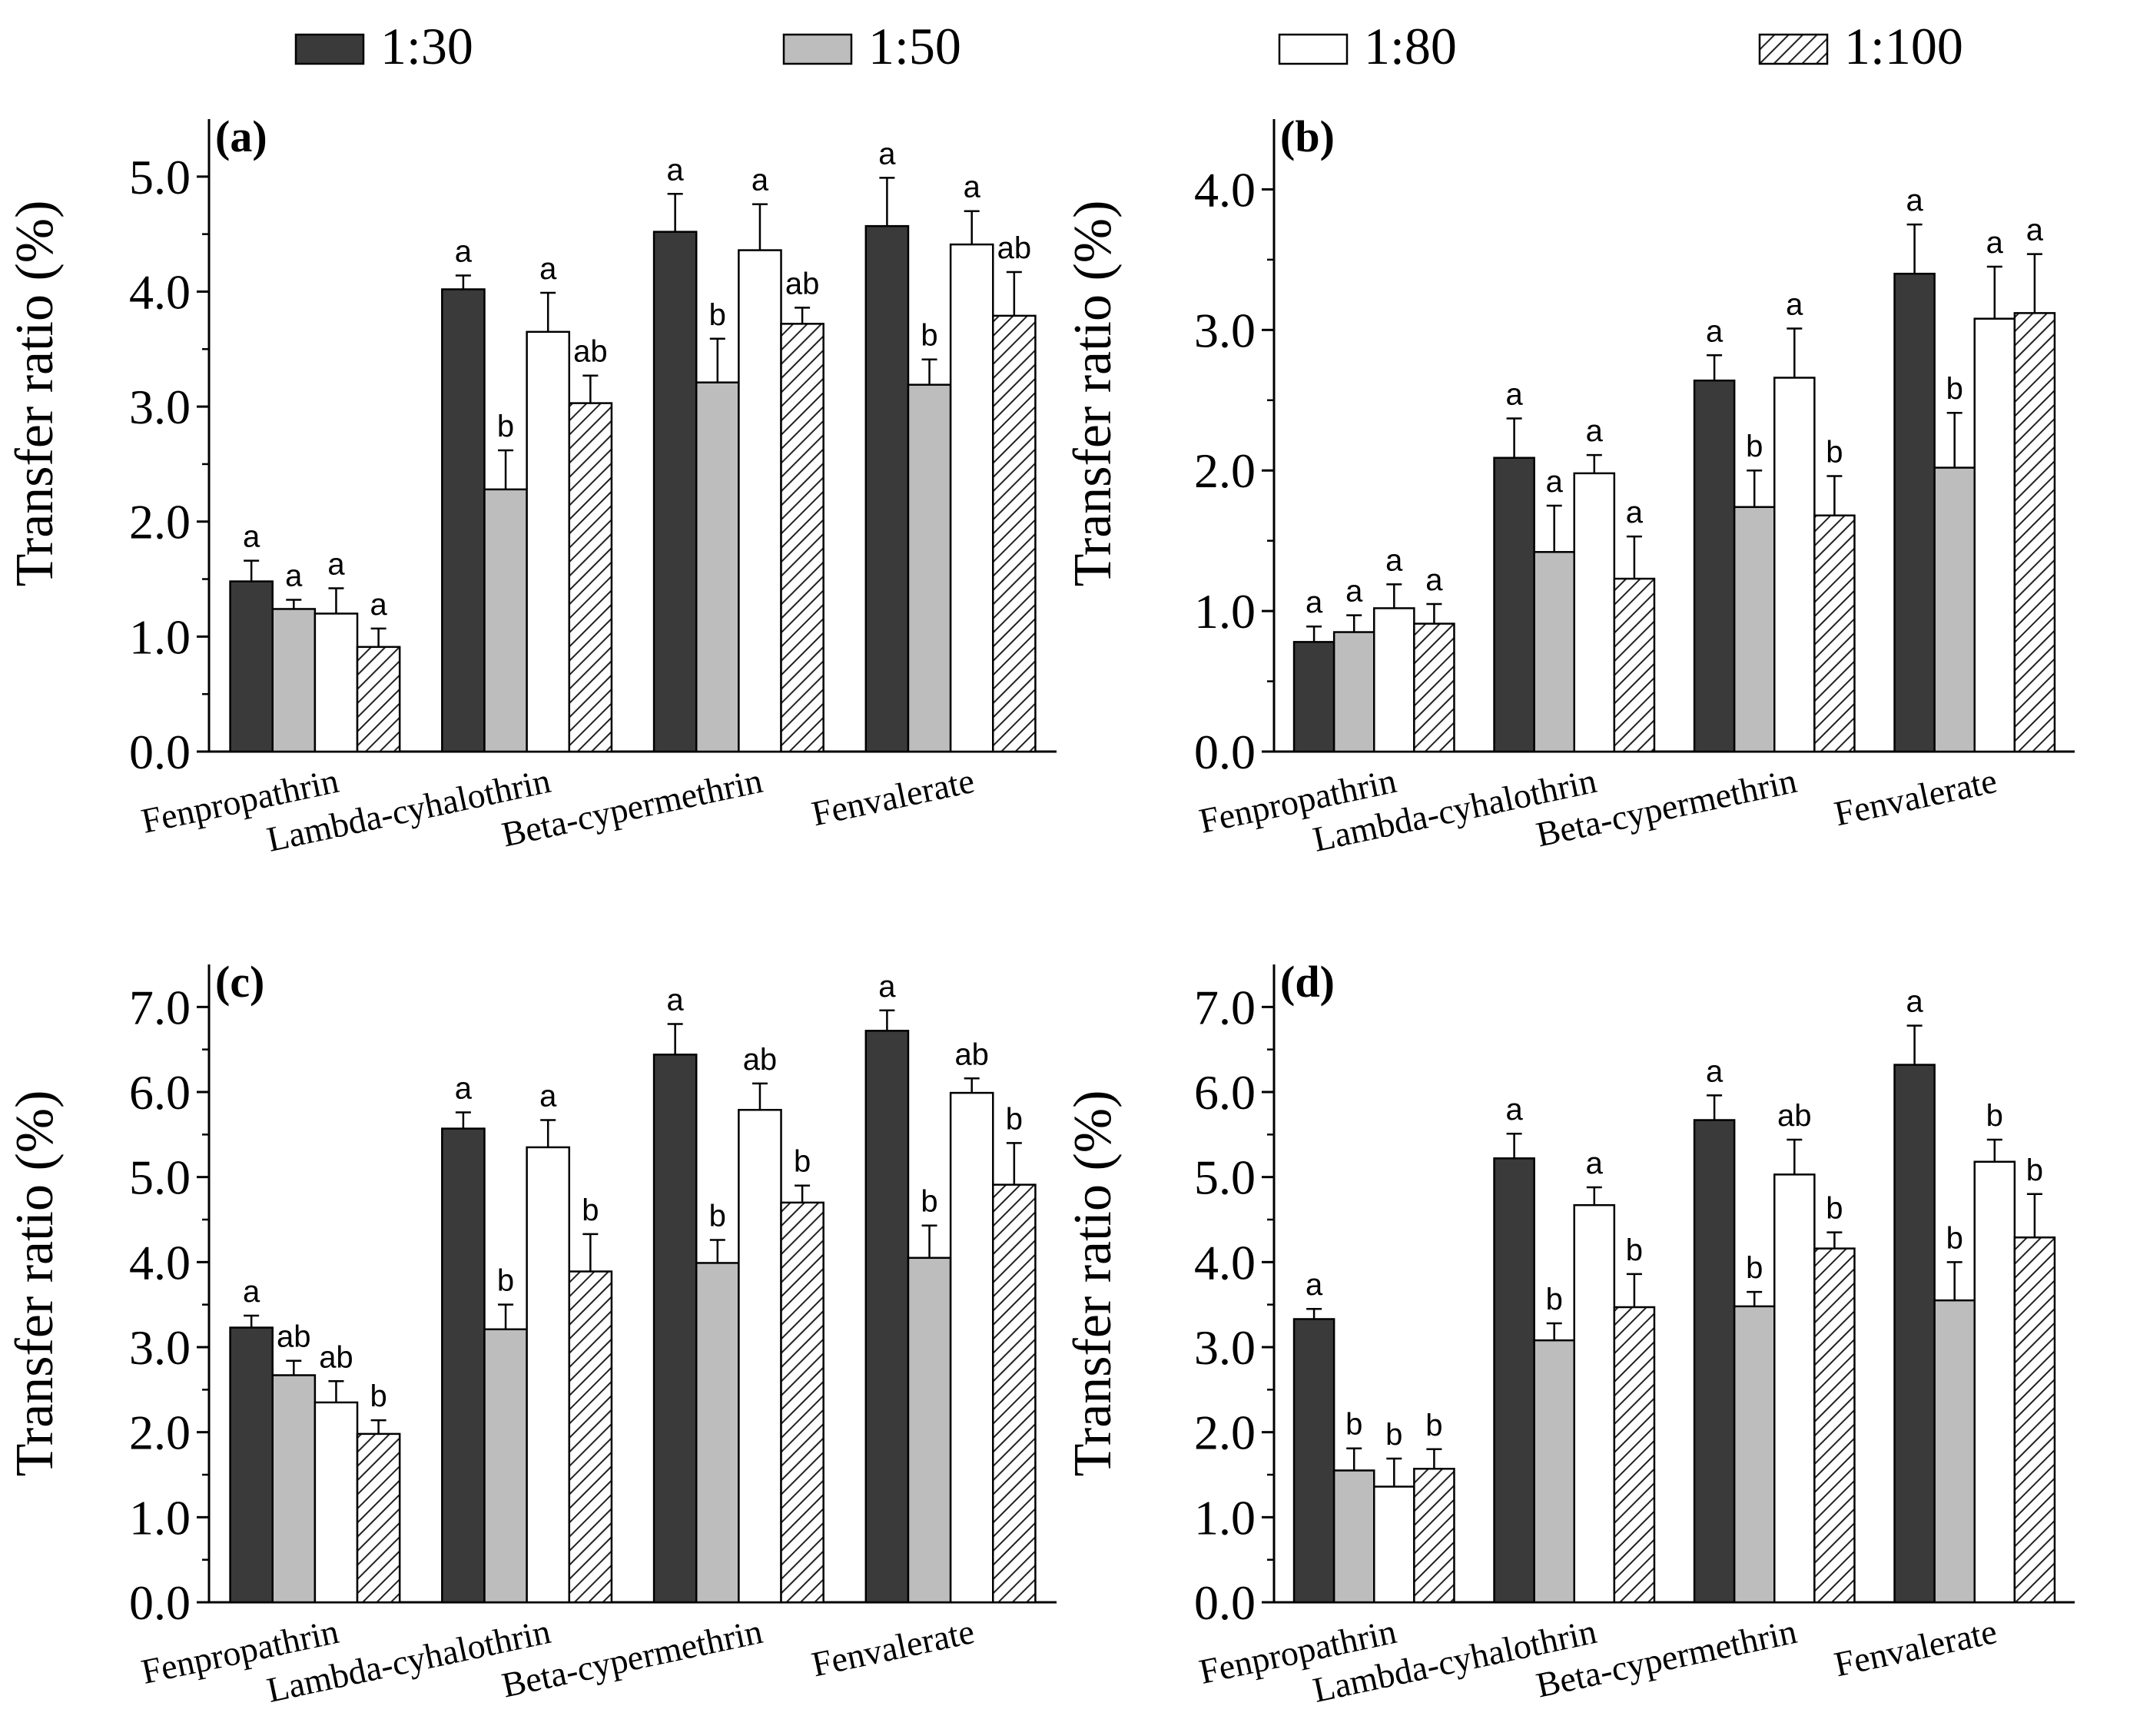 The height and width of the screenshot is (1736, 2130). Describe the element at coordinates (1410, 46) in the screenshot. I see `legend-label: 1:80` at that location.